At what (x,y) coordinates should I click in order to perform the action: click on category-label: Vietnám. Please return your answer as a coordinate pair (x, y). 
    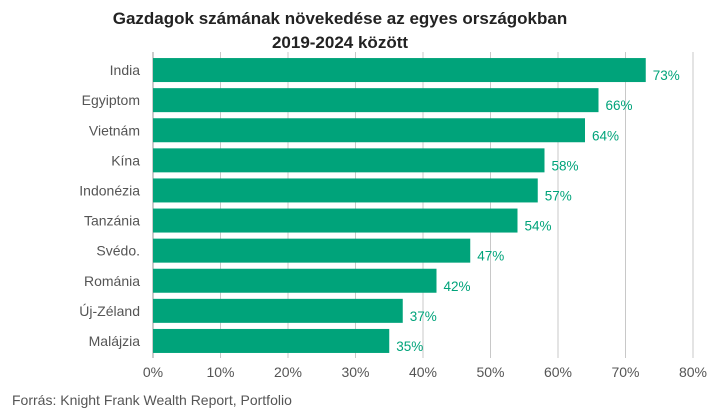
    Looking at the image, I should click on (114, 130).